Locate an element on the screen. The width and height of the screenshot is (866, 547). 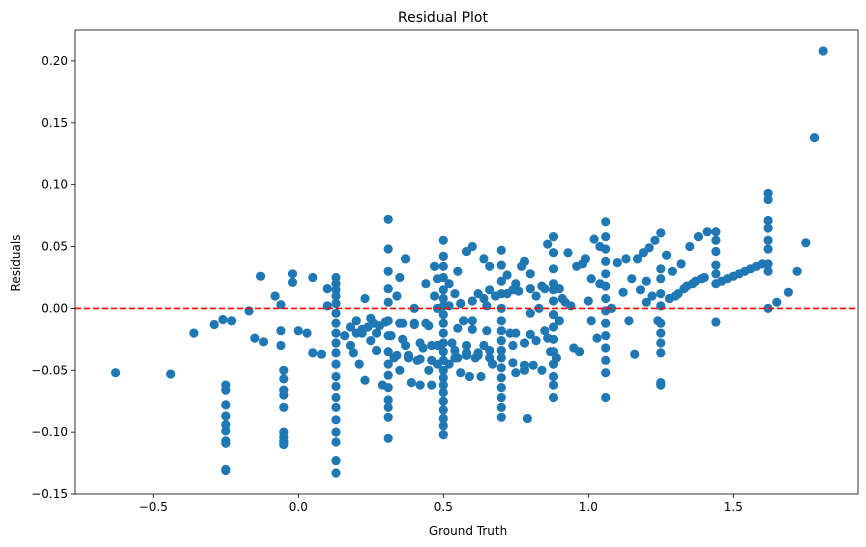
x-axis-ticks: −0.5 0.0 0.5 1.0 1.5 is located at coordinates (441, 504).